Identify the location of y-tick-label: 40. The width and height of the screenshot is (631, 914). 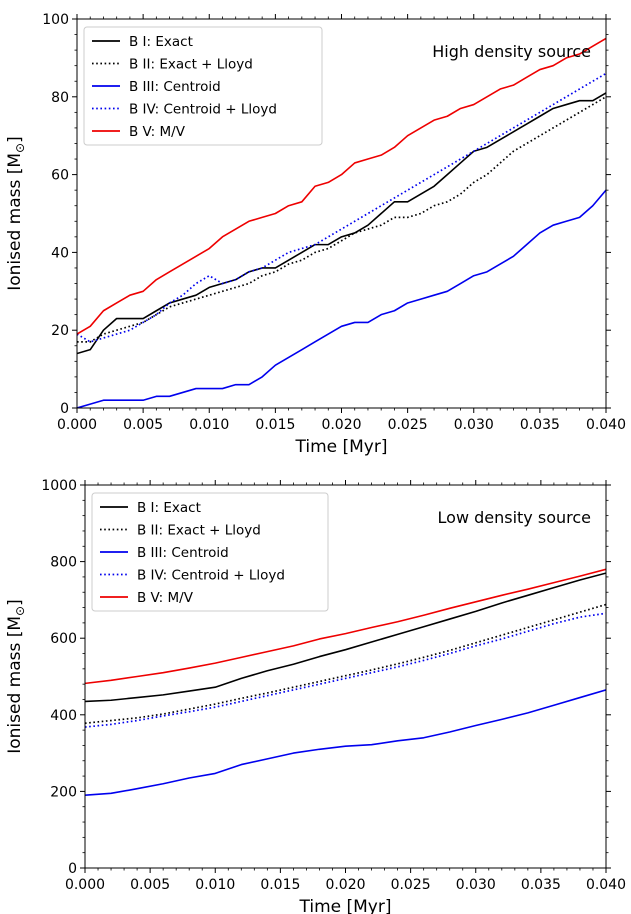
(60, 253).